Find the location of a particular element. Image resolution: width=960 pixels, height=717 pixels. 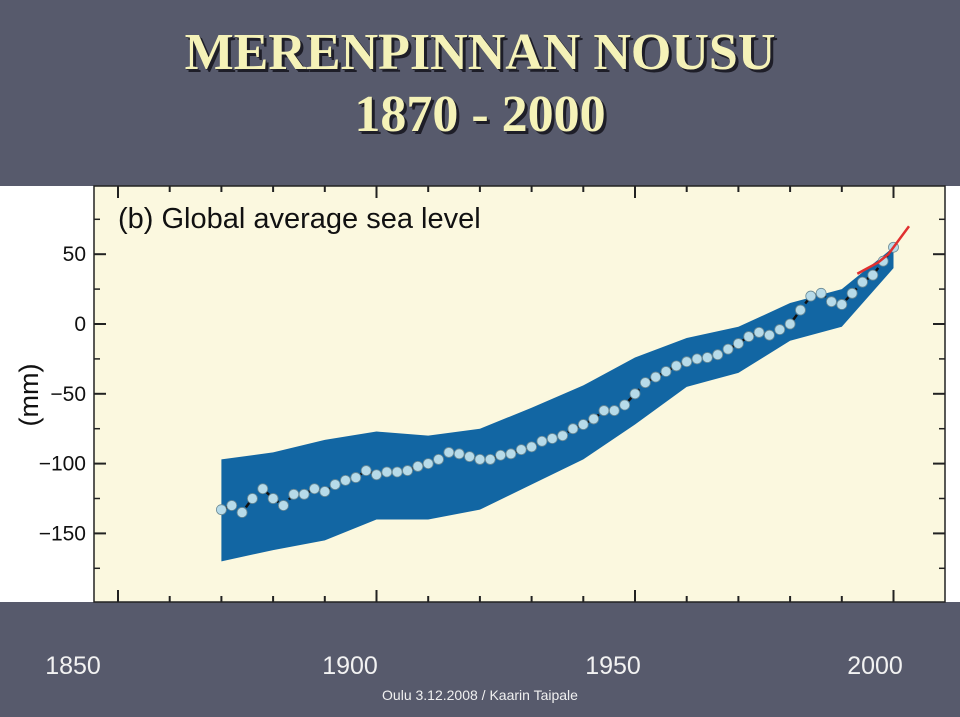

satellite-line is located at coordinates (883, 250).